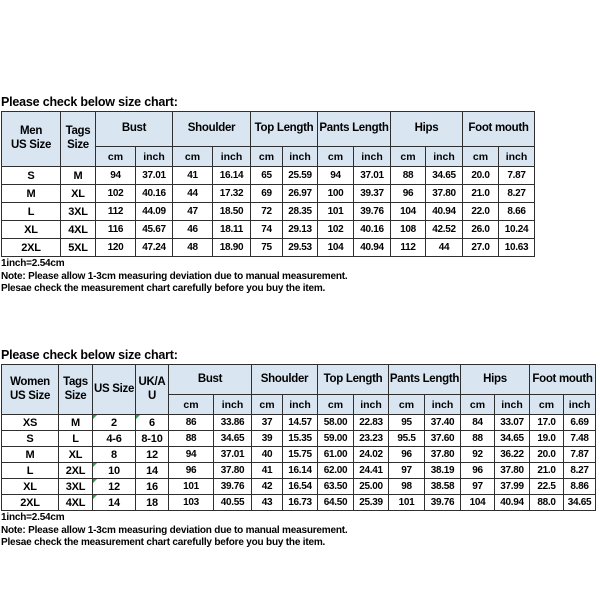 This screenshot has width=600, height=600. Describe the element at coordinates (267, 422) in the screenshot. I see `measure-cell: 37` at that location.